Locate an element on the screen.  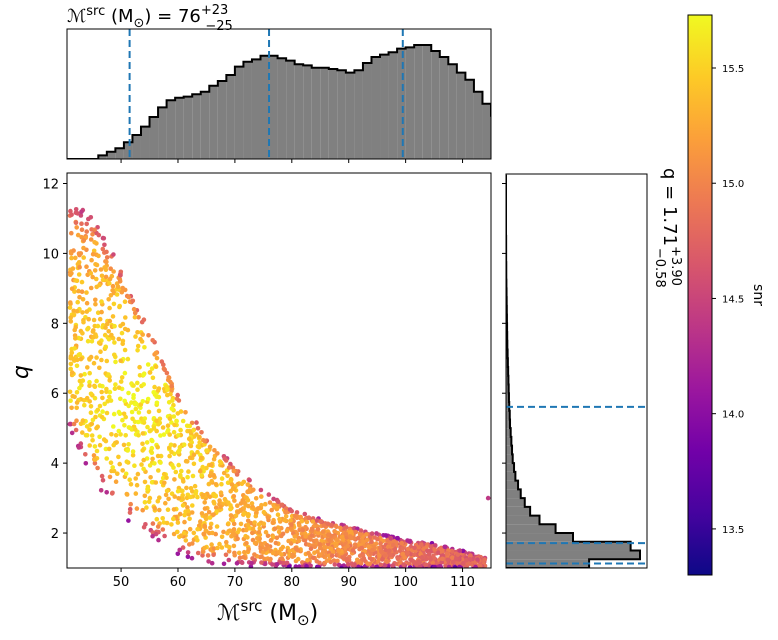
right-histogram-bar is located at coordinates (510, 467).